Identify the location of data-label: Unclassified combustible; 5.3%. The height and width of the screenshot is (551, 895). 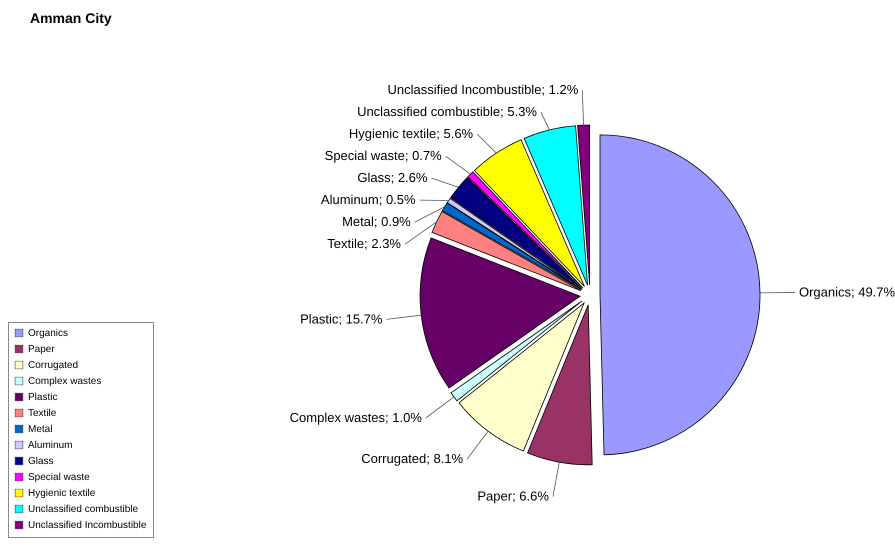
(447, 112).